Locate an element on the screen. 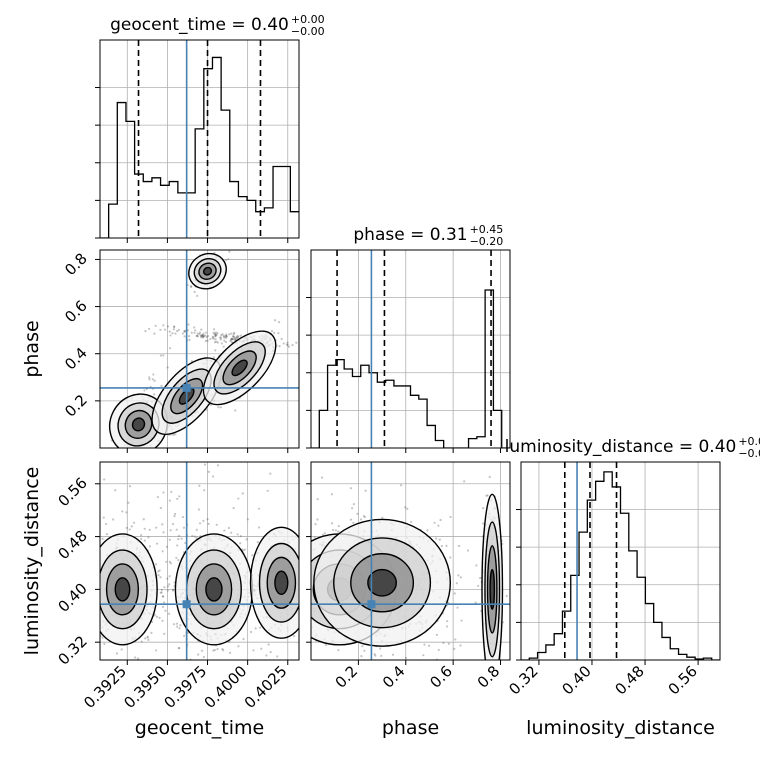 Image resolution: width=760 pixels, height=760 pixels. density-contour is located at coordinates (382, 582).